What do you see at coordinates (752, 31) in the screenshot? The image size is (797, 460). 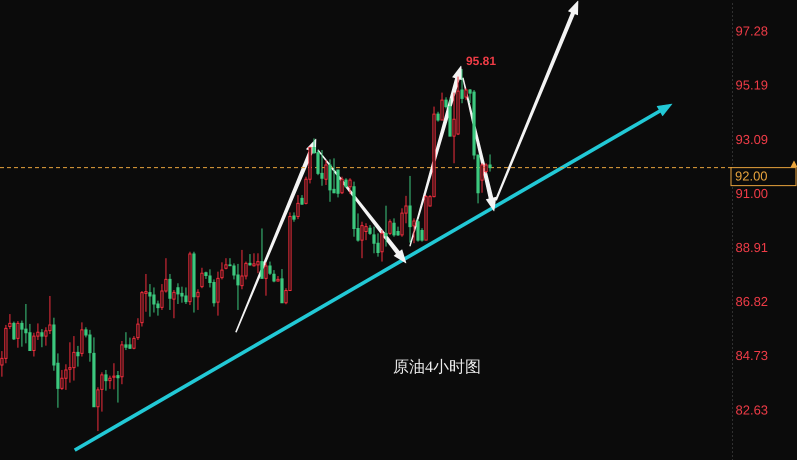 I see `y-tick-label: 97.28` at bounding box center [752, 31].